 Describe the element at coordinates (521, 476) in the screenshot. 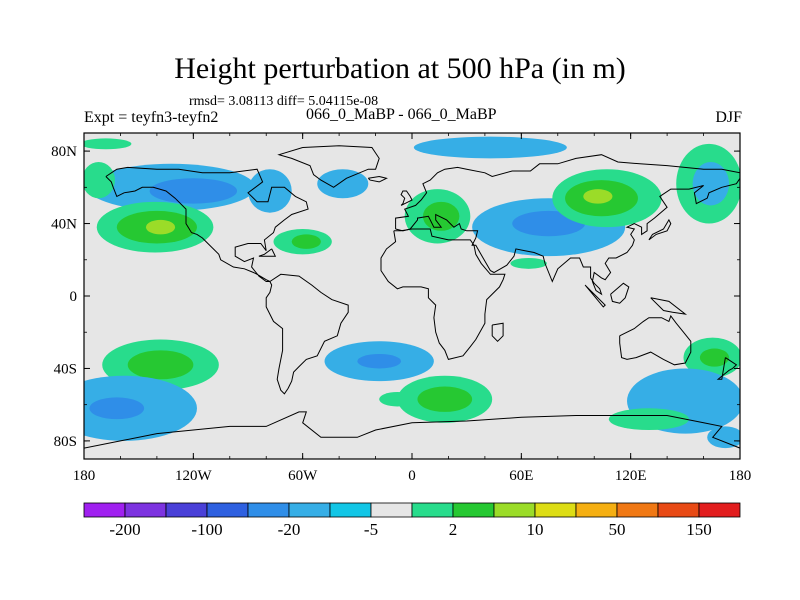

I see `x-tick-label: 60E` at that location.